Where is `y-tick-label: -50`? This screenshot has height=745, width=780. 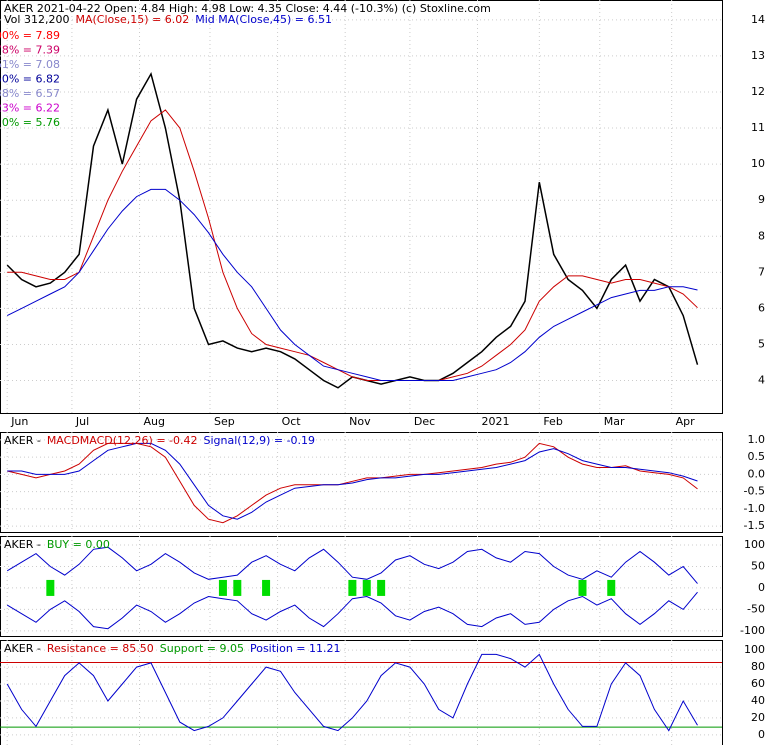 y-tick-label: -50 is located at coordinates (756, 608).